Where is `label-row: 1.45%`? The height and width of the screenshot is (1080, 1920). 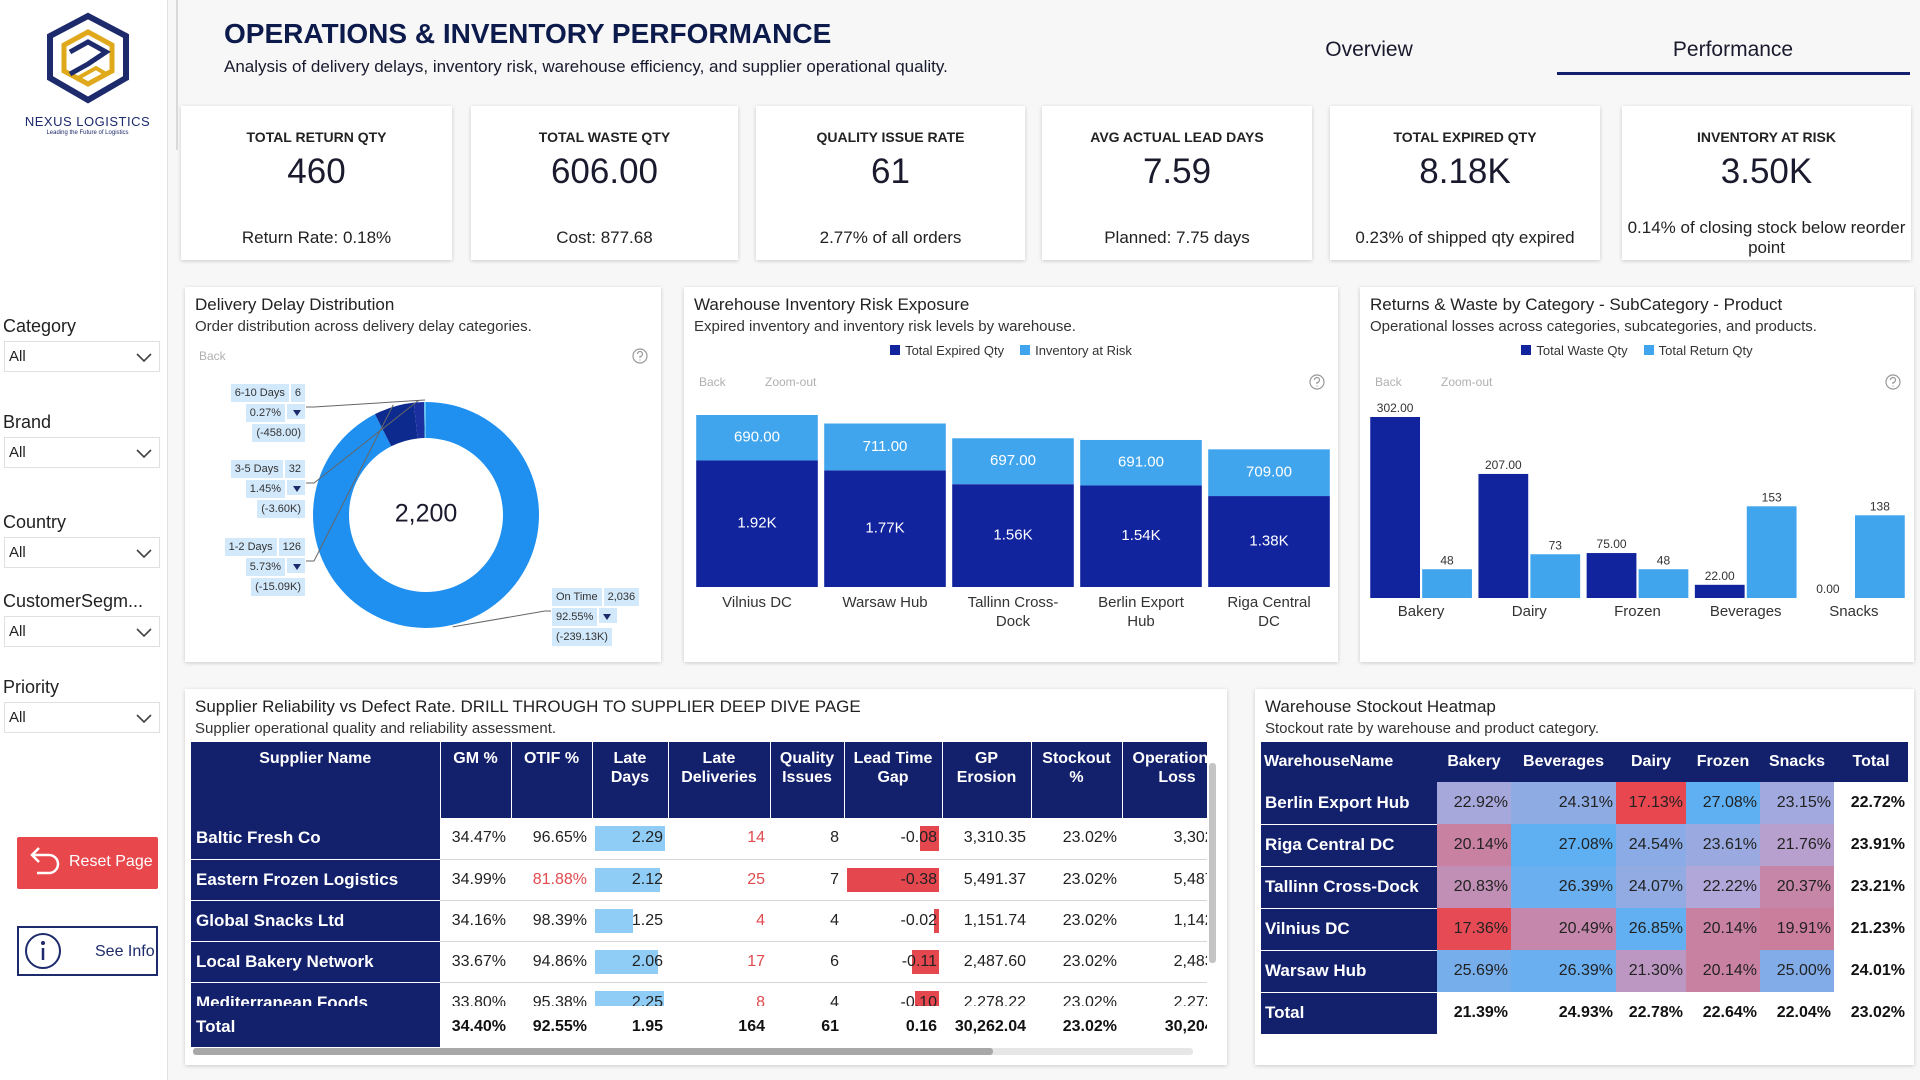 label-row: 1.45% is located at coordinates (268, 489).